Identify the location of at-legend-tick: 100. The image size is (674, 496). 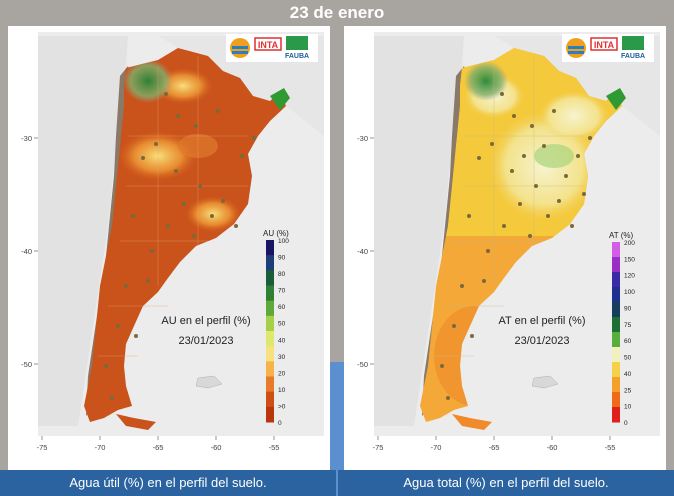
(629, 292).